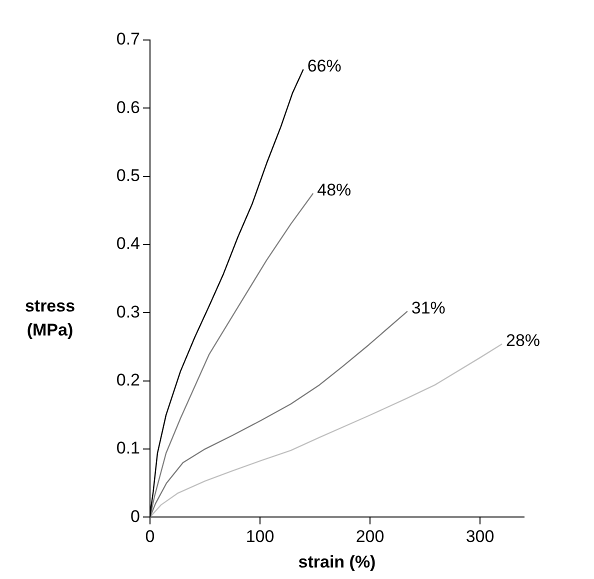 The image size is (594, 579). Describe the element at coordinates (150, 536) in the screenshot. I see `x-tick-label: 0` at that location.